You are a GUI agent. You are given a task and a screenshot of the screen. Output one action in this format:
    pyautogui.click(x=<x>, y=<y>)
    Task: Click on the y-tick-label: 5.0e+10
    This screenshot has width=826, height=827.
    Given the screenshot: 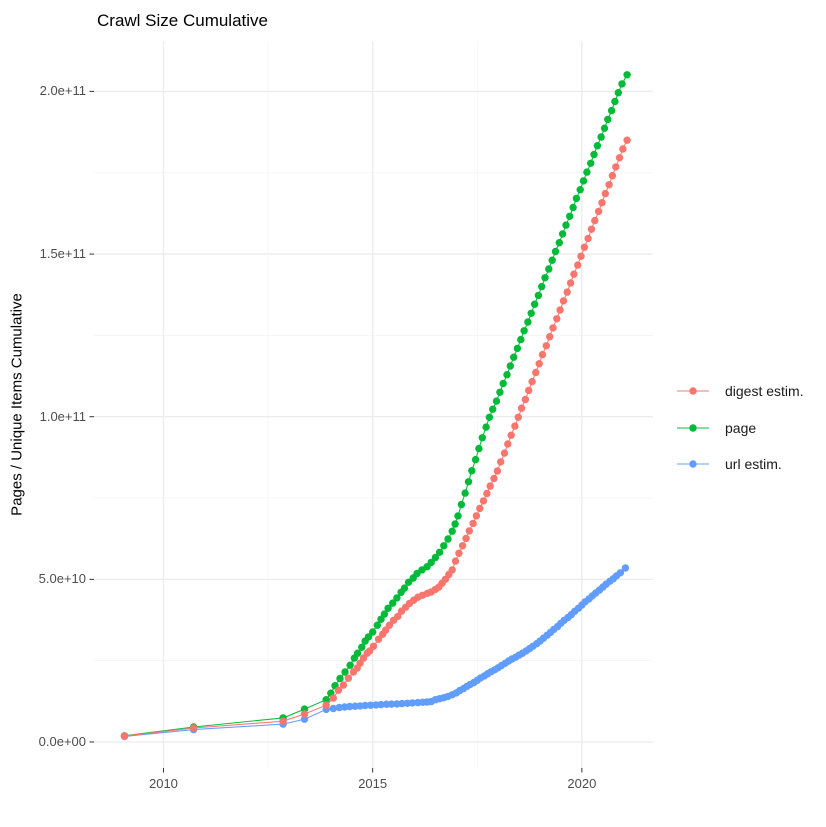 What is the action you would take?
    pyautogui.click(x=62, y=579)
    